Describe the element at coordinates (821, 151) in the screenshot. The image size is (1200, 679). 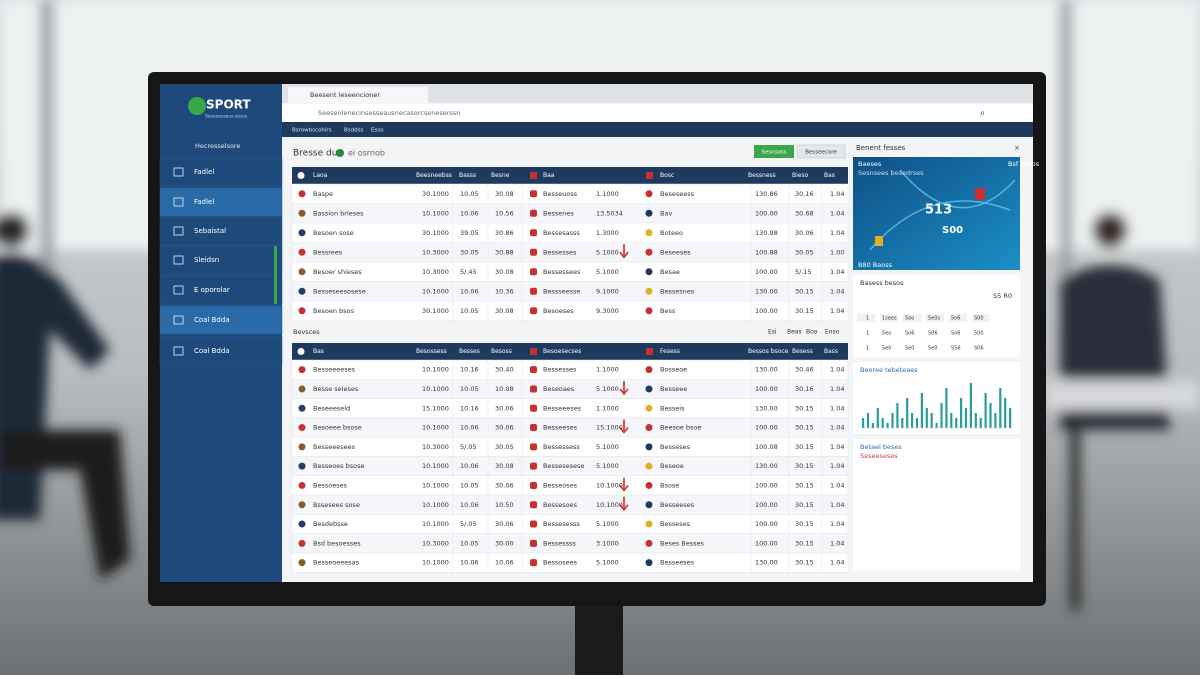
I see `button-secondary` at that location.